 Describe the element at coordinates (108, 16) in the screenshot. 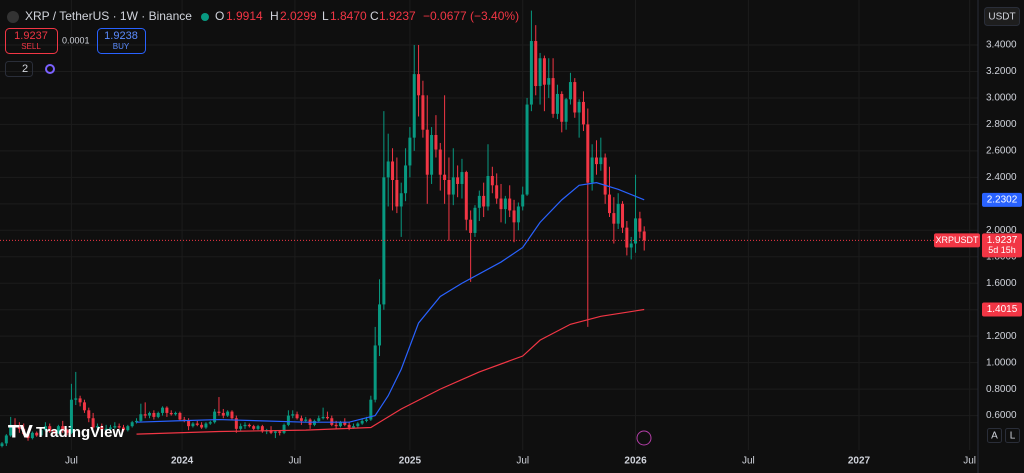

I see `symbol-title: XRP / TetherUS · 1W · Binance` at that location.